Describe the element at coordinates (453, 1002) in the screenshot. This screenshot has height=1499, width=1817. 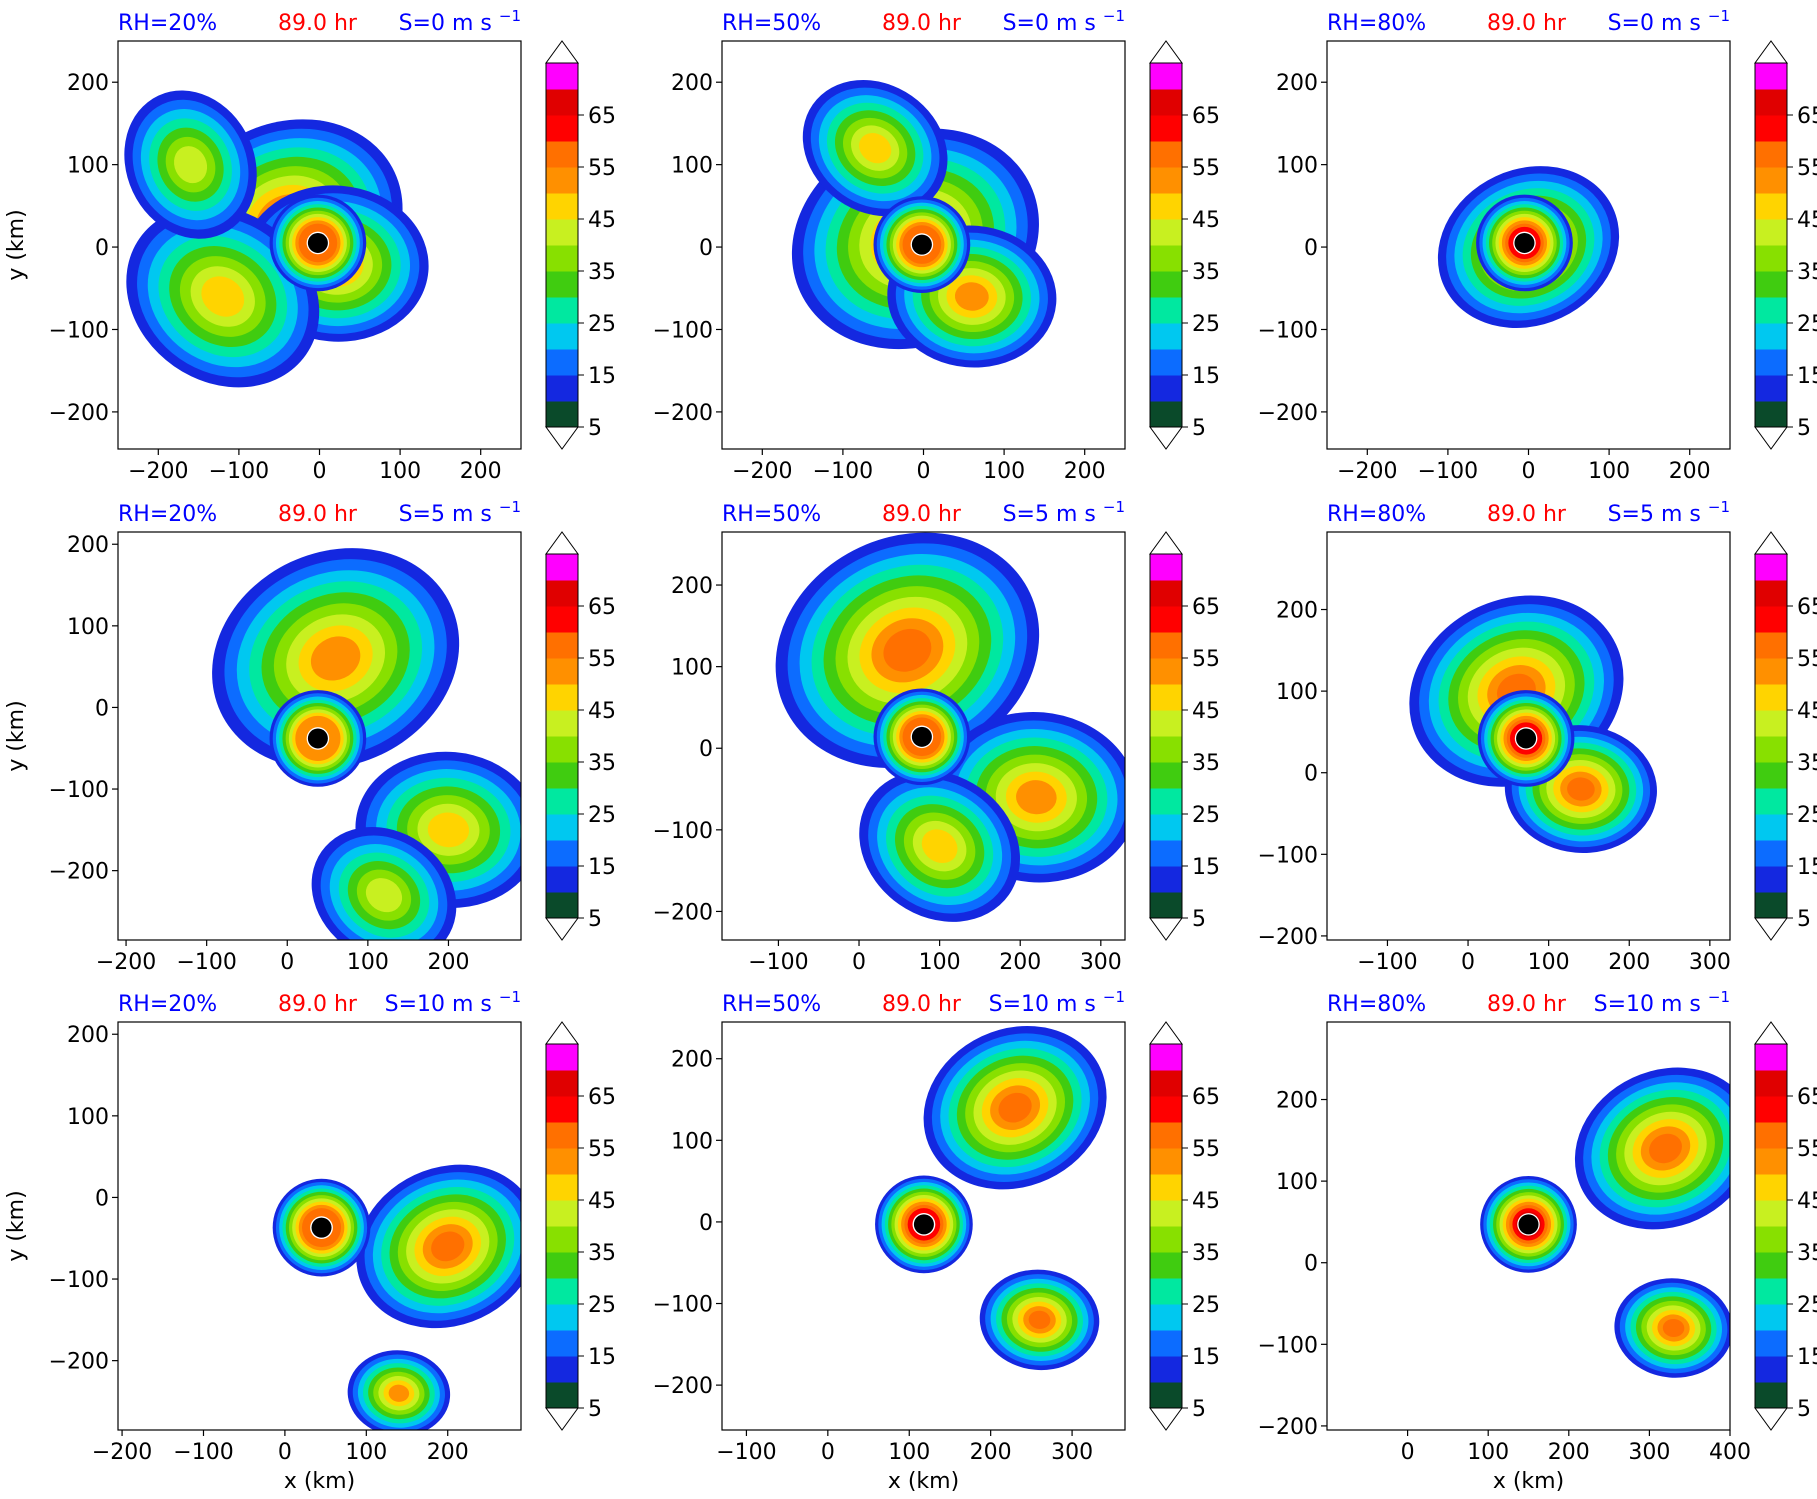
I see `shear-label: S=10 m s −1` at that location.